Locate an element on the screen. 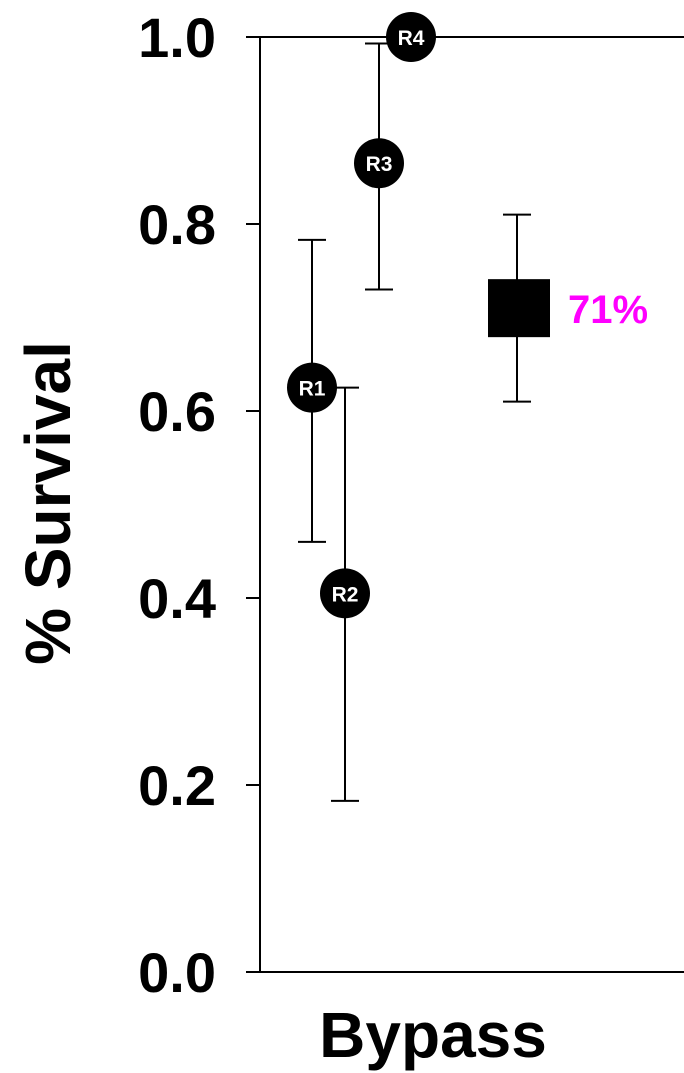 Image resolution: width=684 pixels, height=1073 pixels. y-tick-label: 0.8 is located at coordinates (177, 224).